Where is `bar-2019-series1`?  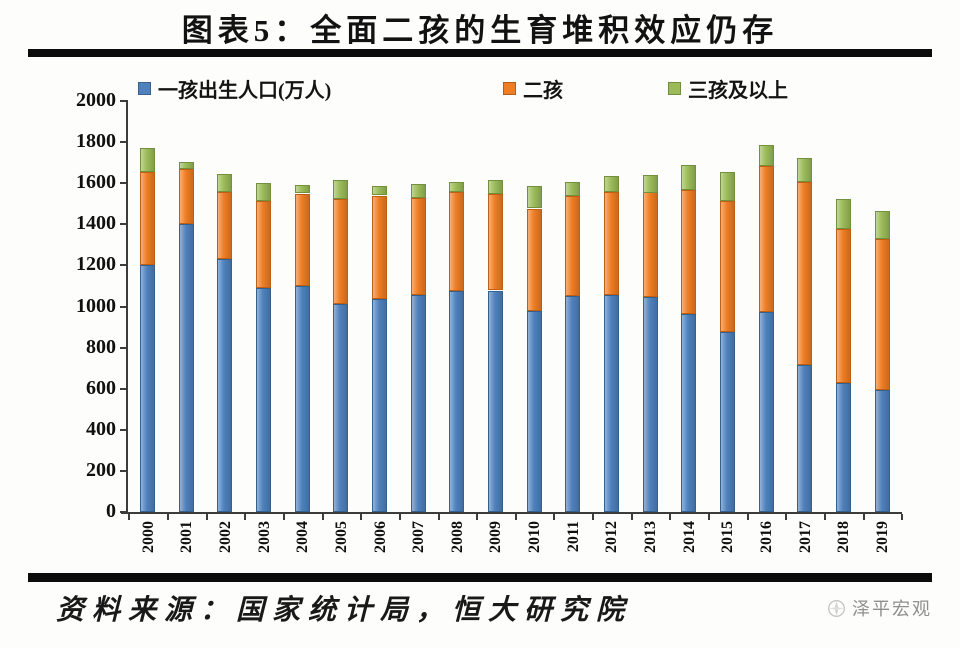 bar-2019-series1 is located at coordinates (882, 314).